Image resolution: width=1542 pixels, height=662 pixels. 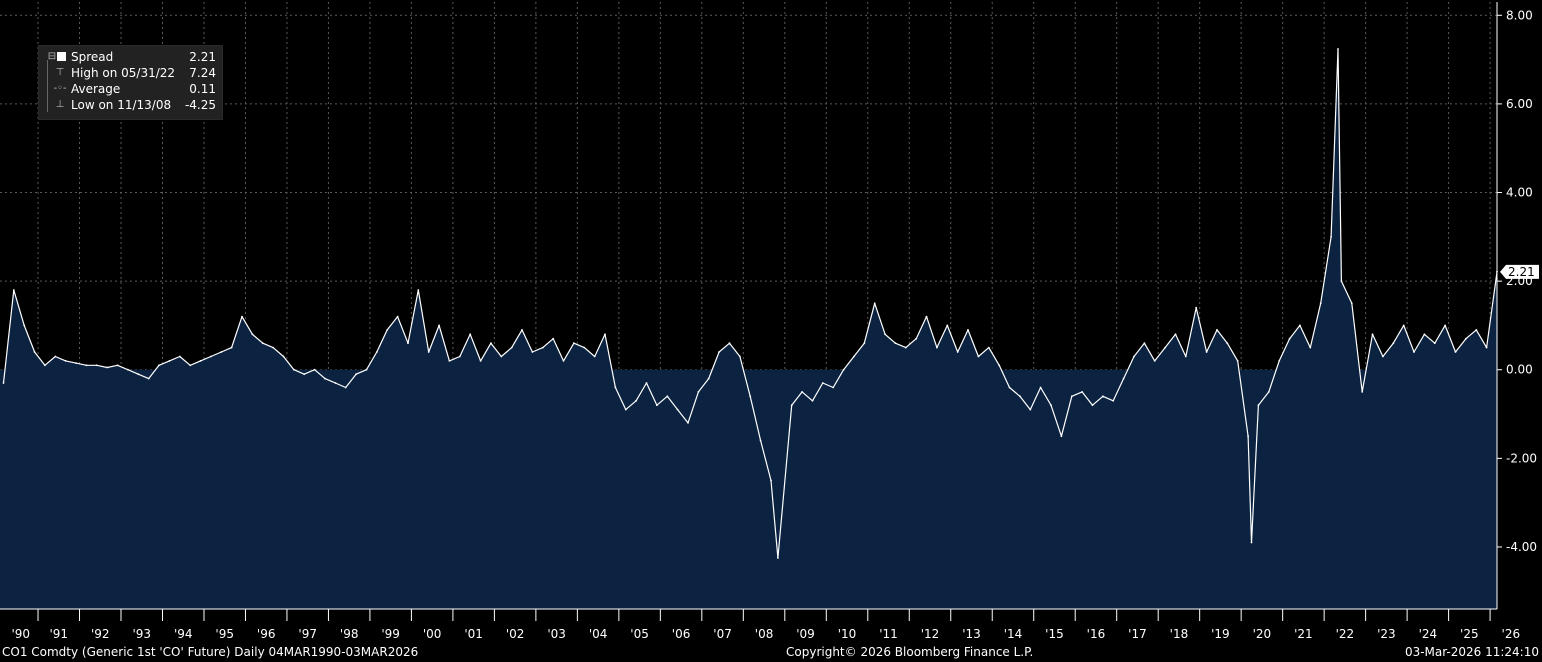 I want to click on footer-copyright: Copyright© 2026 Bloomberg Finance L.P., so click(x=910, y=652).